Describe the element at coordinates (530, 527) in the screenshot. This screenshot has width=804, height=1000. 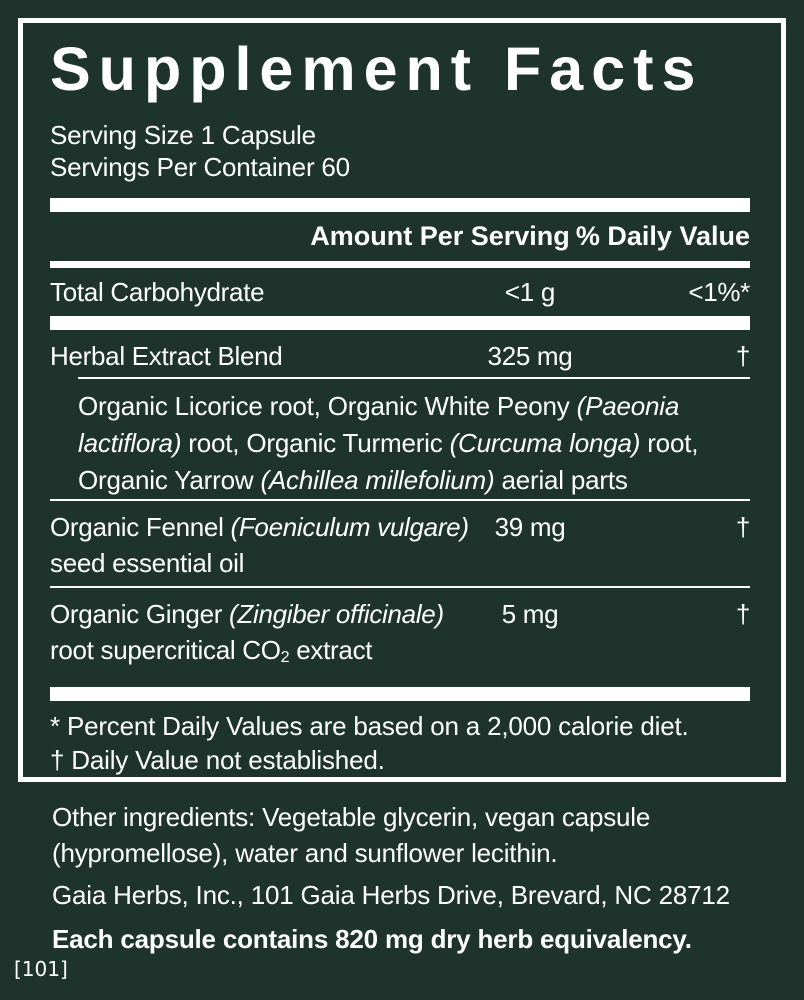
I see `nutrient-amount: 39 mg` at that location.